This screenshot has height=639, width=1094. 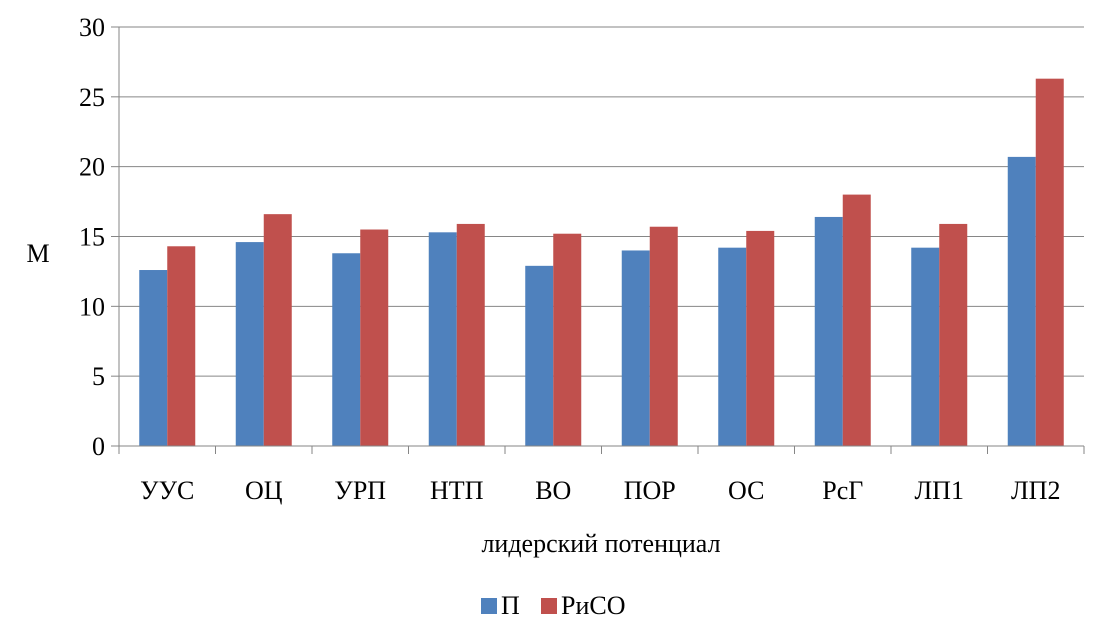 What do you see at coordinates (98, 446) in the screenshot?
I see `y-tick-label: 0` at bounding box center [98, 446].